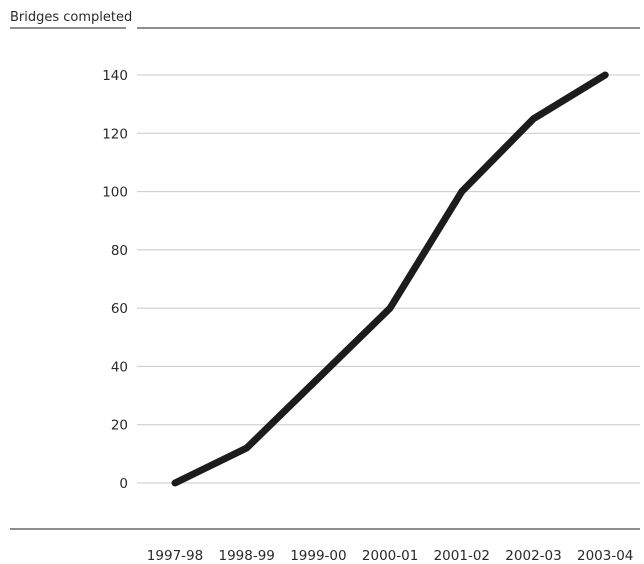 The height and width of the screenshot is (564, 644). I want to click on y-tick-label: 60, so click(119, 309).